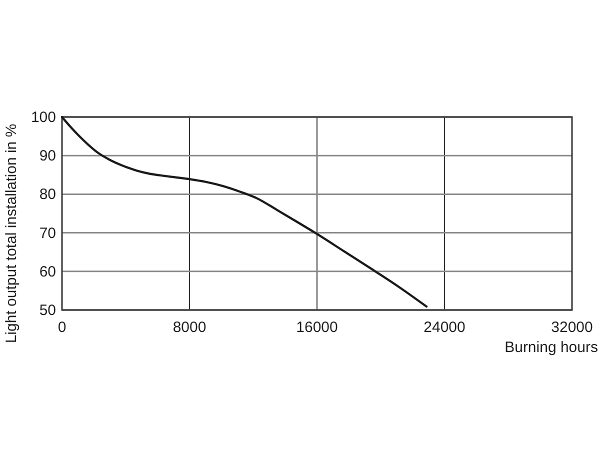 This screenshot has width=600, height=450. I want to click on y-tick-label: 80, so click(47, 195).